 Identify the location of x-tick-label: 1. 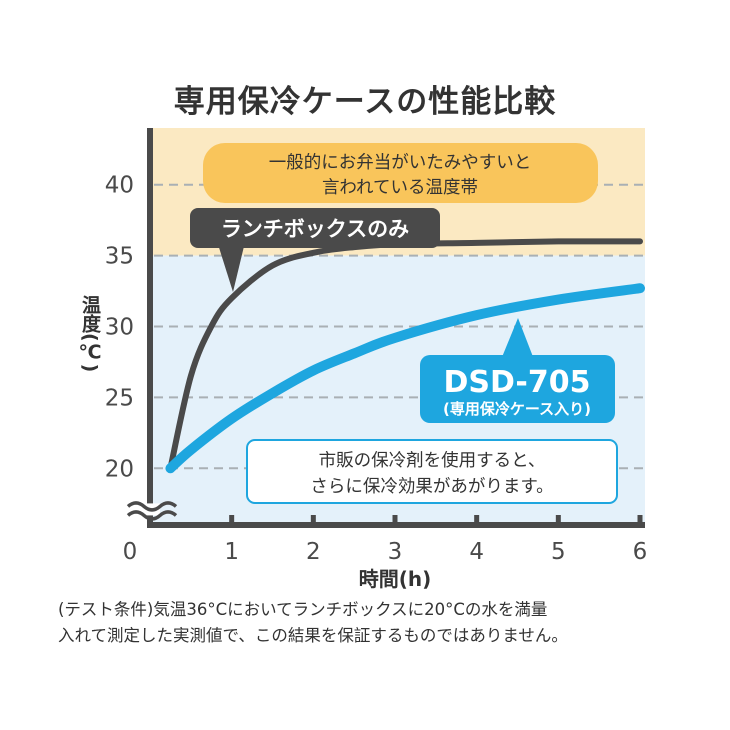
(231, 552).